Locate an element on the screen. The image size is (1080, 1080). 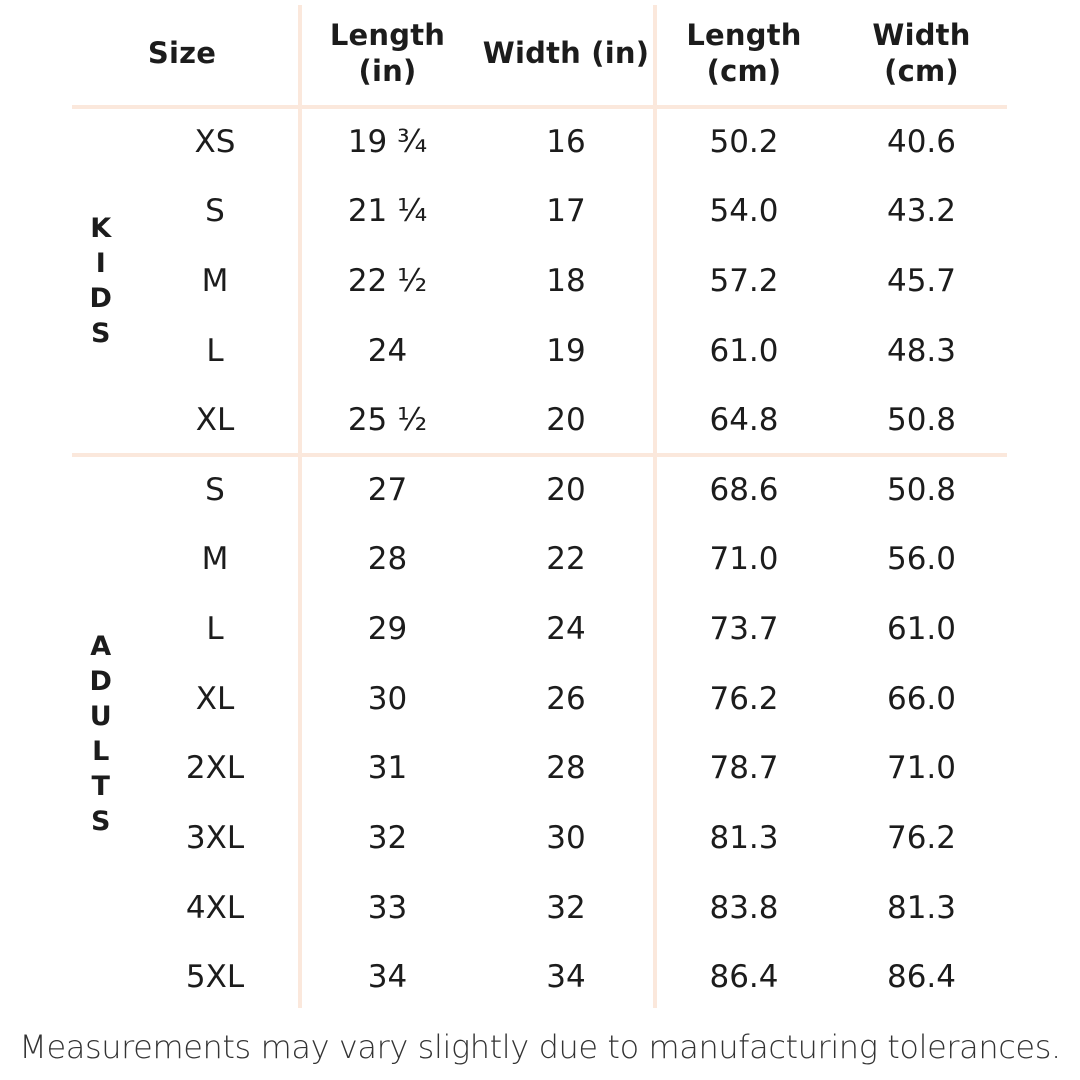
cell-length-cm: 50.2 is located at coordinates (744, 141).